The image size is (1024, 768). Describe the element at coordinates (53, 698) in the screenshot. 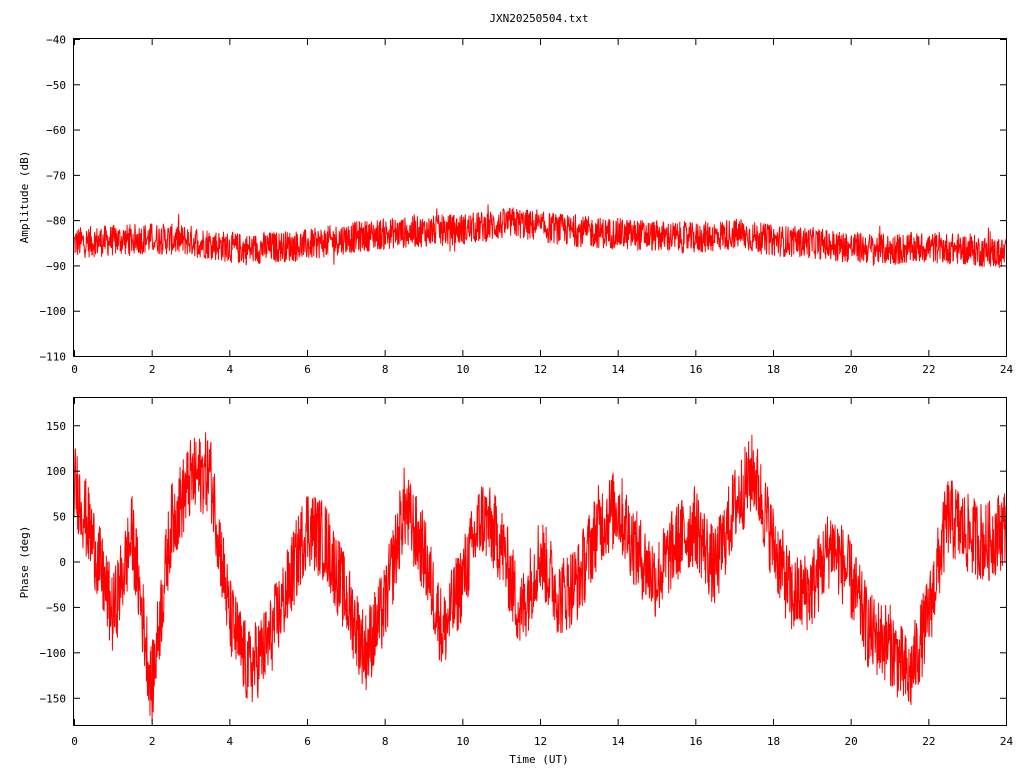

I see `y-tick-label: −150` at that location.